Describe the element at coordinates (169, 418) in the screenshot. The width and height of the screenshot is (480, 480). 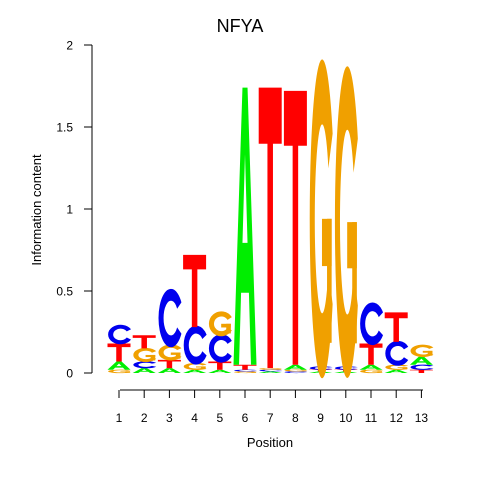
I see `x-tick-label: 3` at that location.